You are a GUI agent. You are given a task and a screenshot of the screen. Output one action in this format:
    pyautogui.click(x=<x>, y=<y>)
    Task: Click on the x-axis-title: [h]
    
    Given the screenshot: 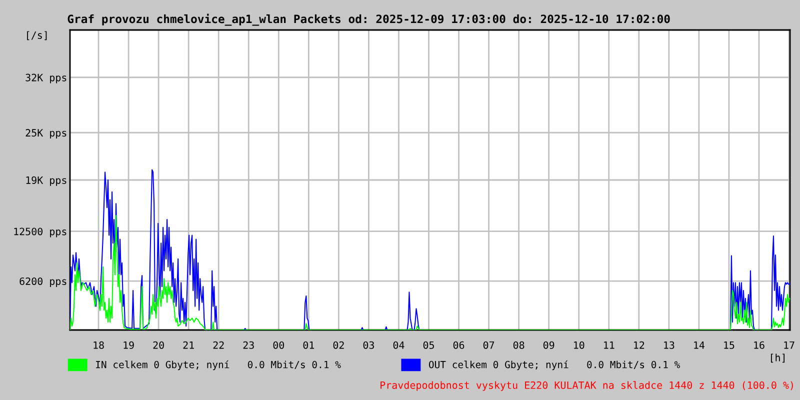 What is the action you would take?
    pyautogui.click(x=777, y=358)
    